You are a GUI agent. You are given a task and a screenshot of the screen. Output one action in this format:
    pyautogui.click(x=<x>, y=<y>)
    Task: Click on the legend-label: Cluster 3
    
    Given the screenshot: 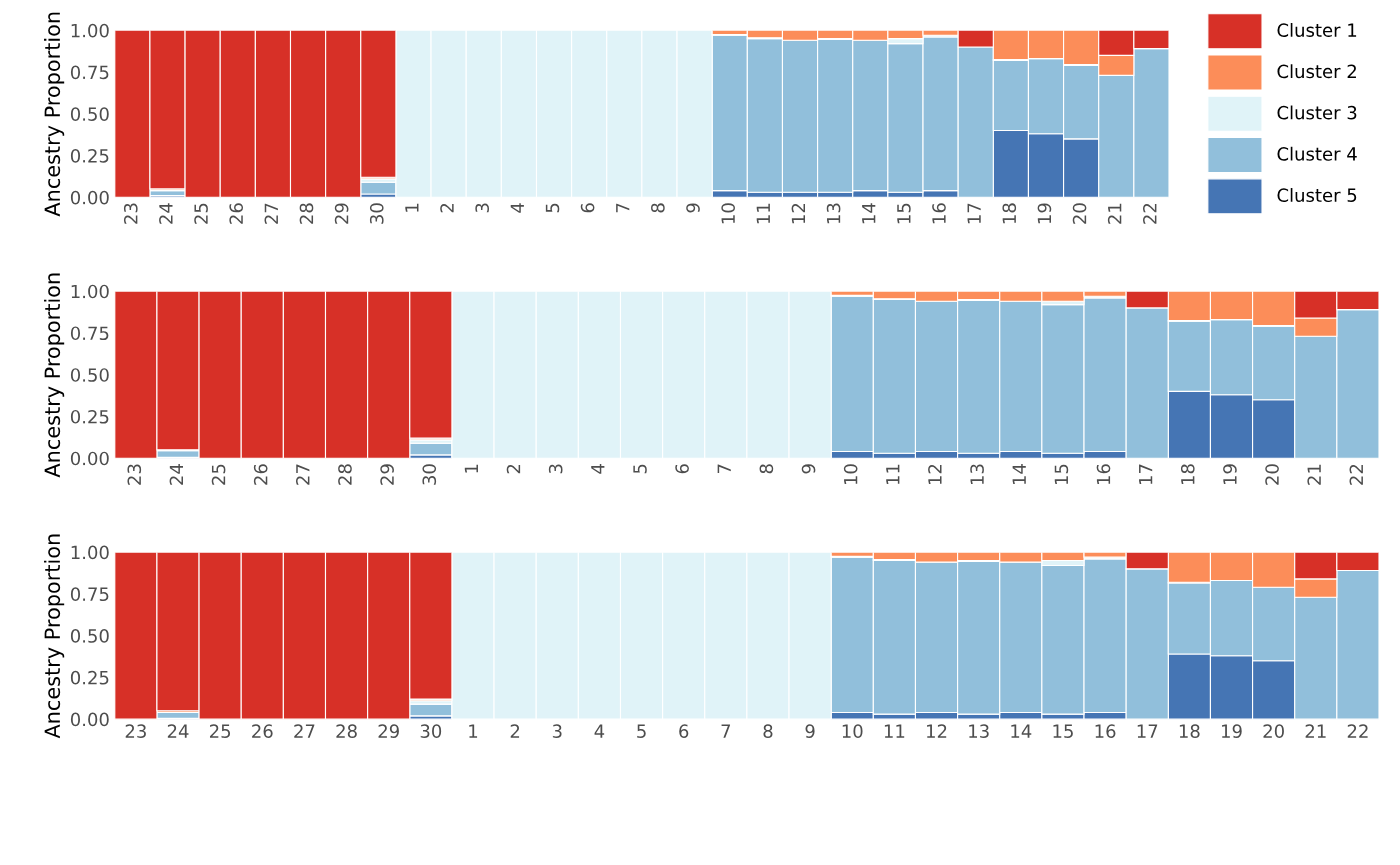 What is the action you would take?
    pyautogui.click(x=1317, y=112)
    